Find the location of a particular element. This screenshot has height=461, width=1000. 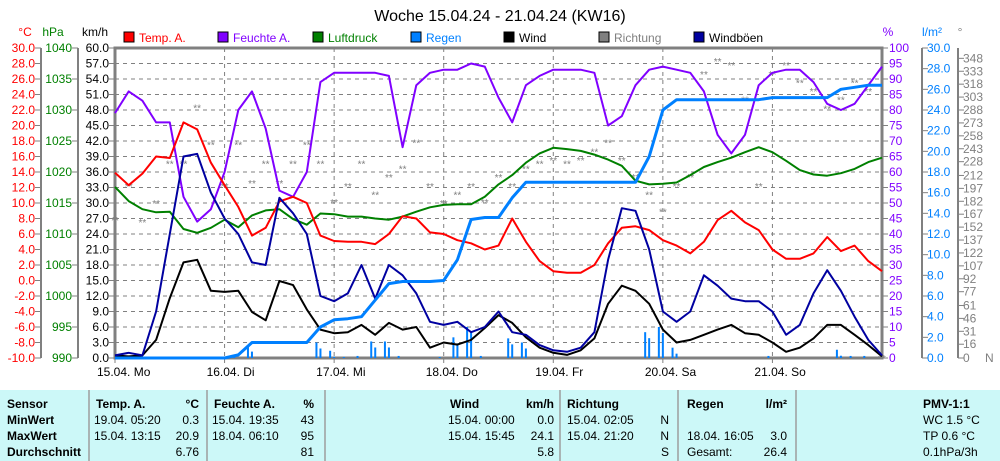

wind-tick-label: 18.0 is located at coordinates (98, 265).